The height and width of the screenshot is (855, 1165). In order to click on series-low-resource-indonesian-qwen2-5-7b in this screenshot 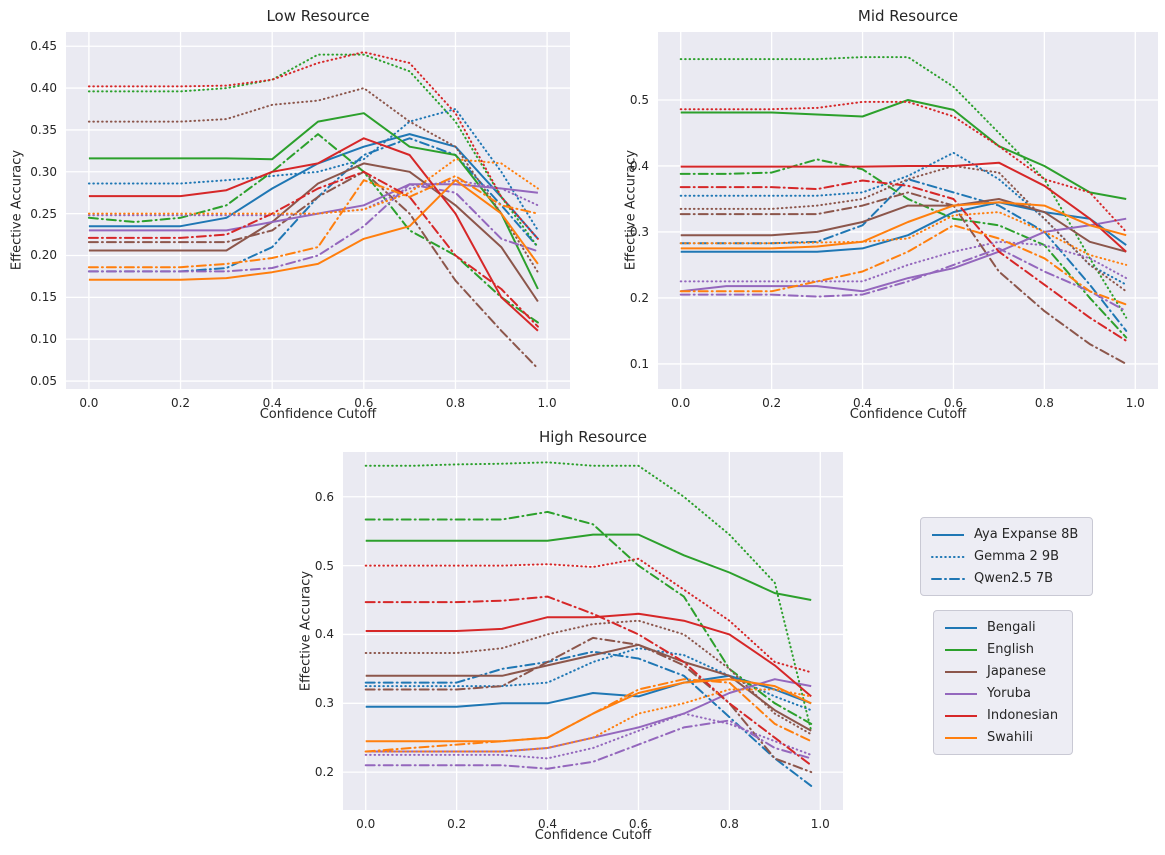, I will do `click(313, 249)`.